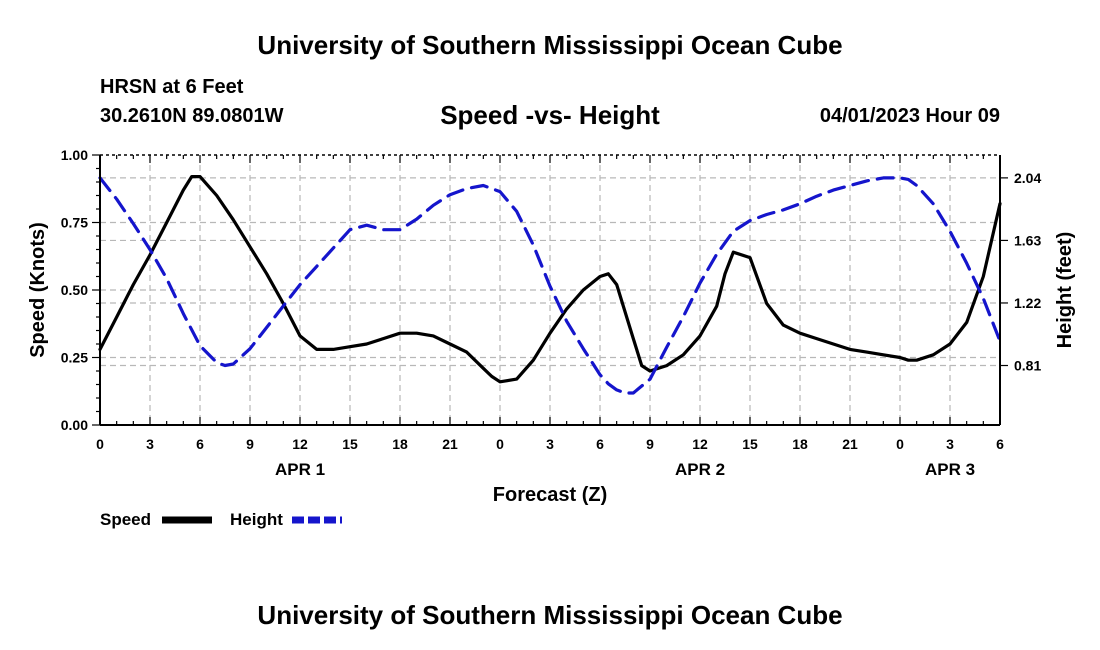 The height and width of the screenshot is (650, 1100). What do you see at coordinates (1065, 290) in the screenshot?
I see `y2-axis-title: Height (feet)` at bounding box center [1065, 290].